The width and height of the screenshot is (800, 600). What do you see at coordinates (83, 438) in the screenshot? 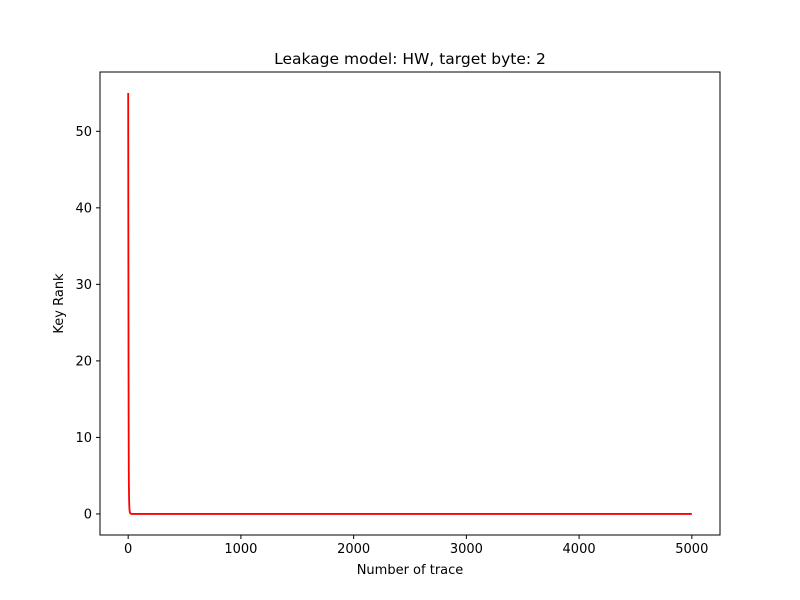
I see `y-tick-label: 10` at bounding box center [83, 438].